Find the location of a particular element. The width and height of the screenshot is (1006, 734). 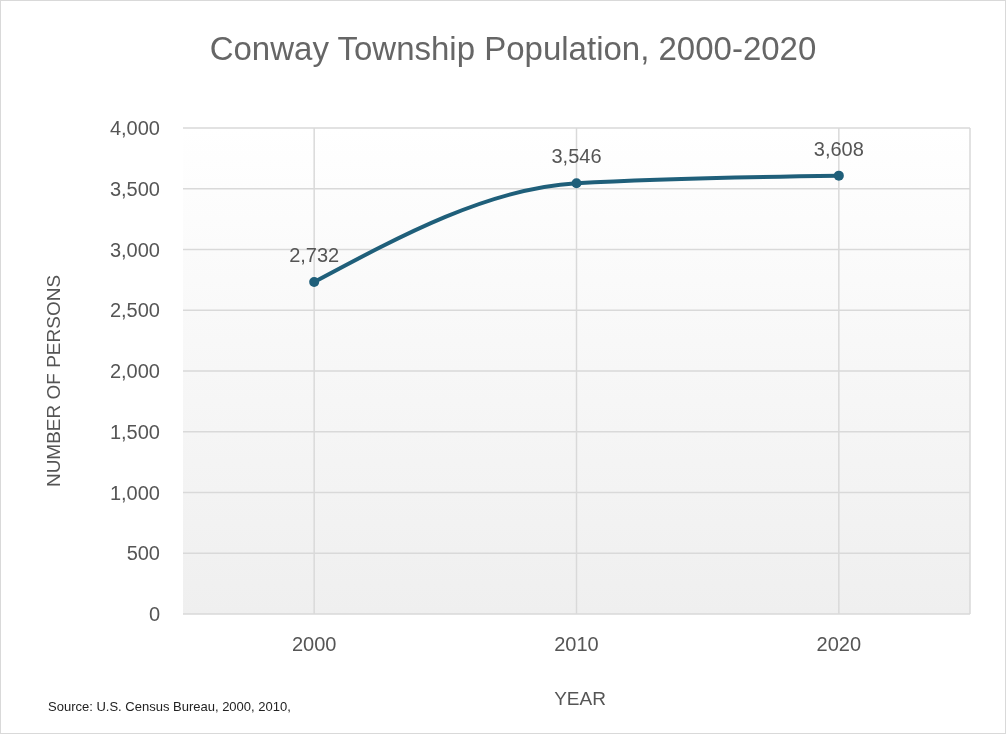

y-tick-label: 500 is located at coordinates (143, 553).